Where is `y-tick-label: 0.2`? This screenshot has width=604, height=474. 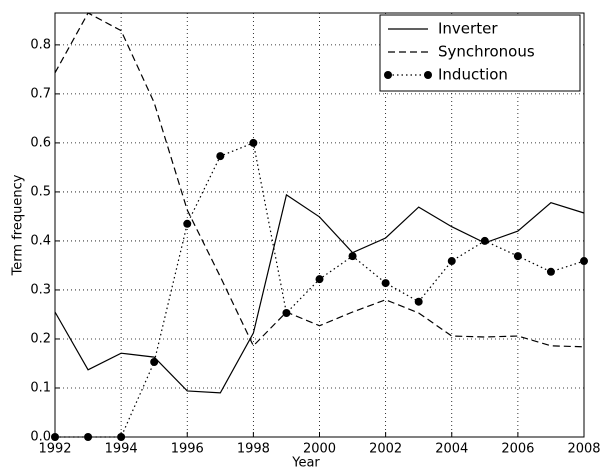
y-tick-label: 0.2 is located at coordinates (40, 338).